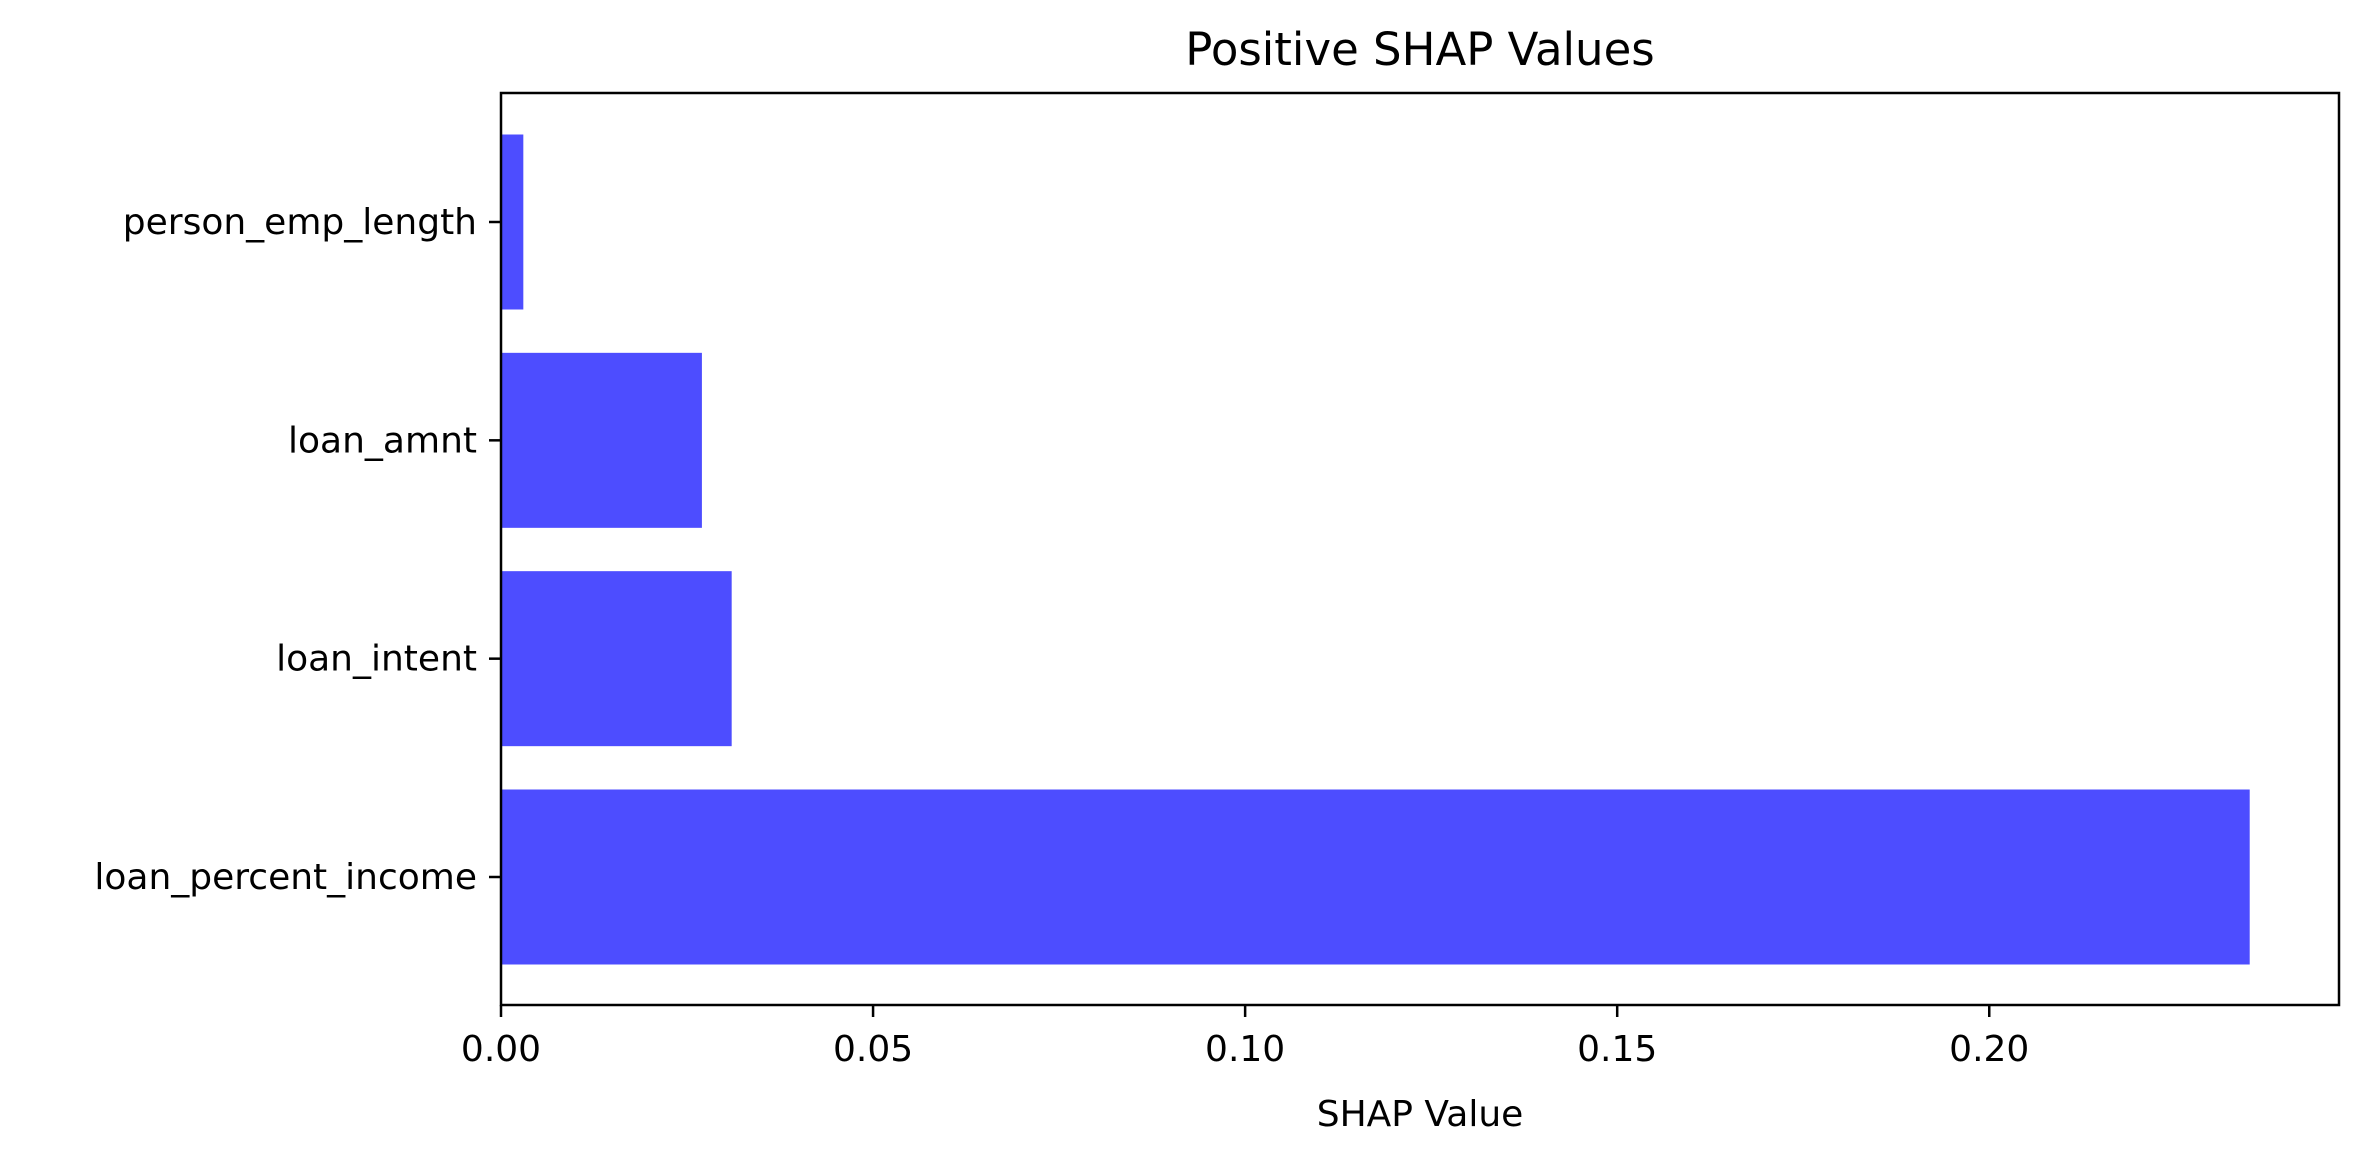  What do you see at coordinates (382, 440) in the screenshot?
I see `y-tick-label: loan_amnt` at bounding box center [382, 440].